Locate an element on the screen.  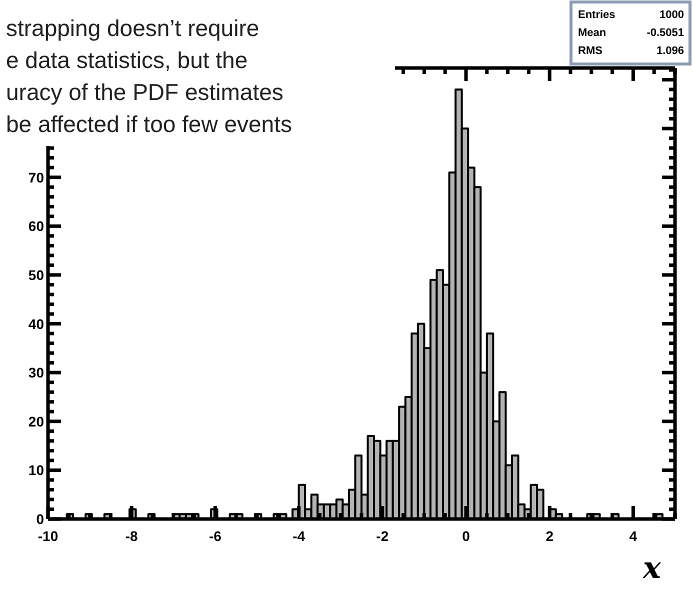
text: Mean -0.5051 is located at coordinates (631, 33).